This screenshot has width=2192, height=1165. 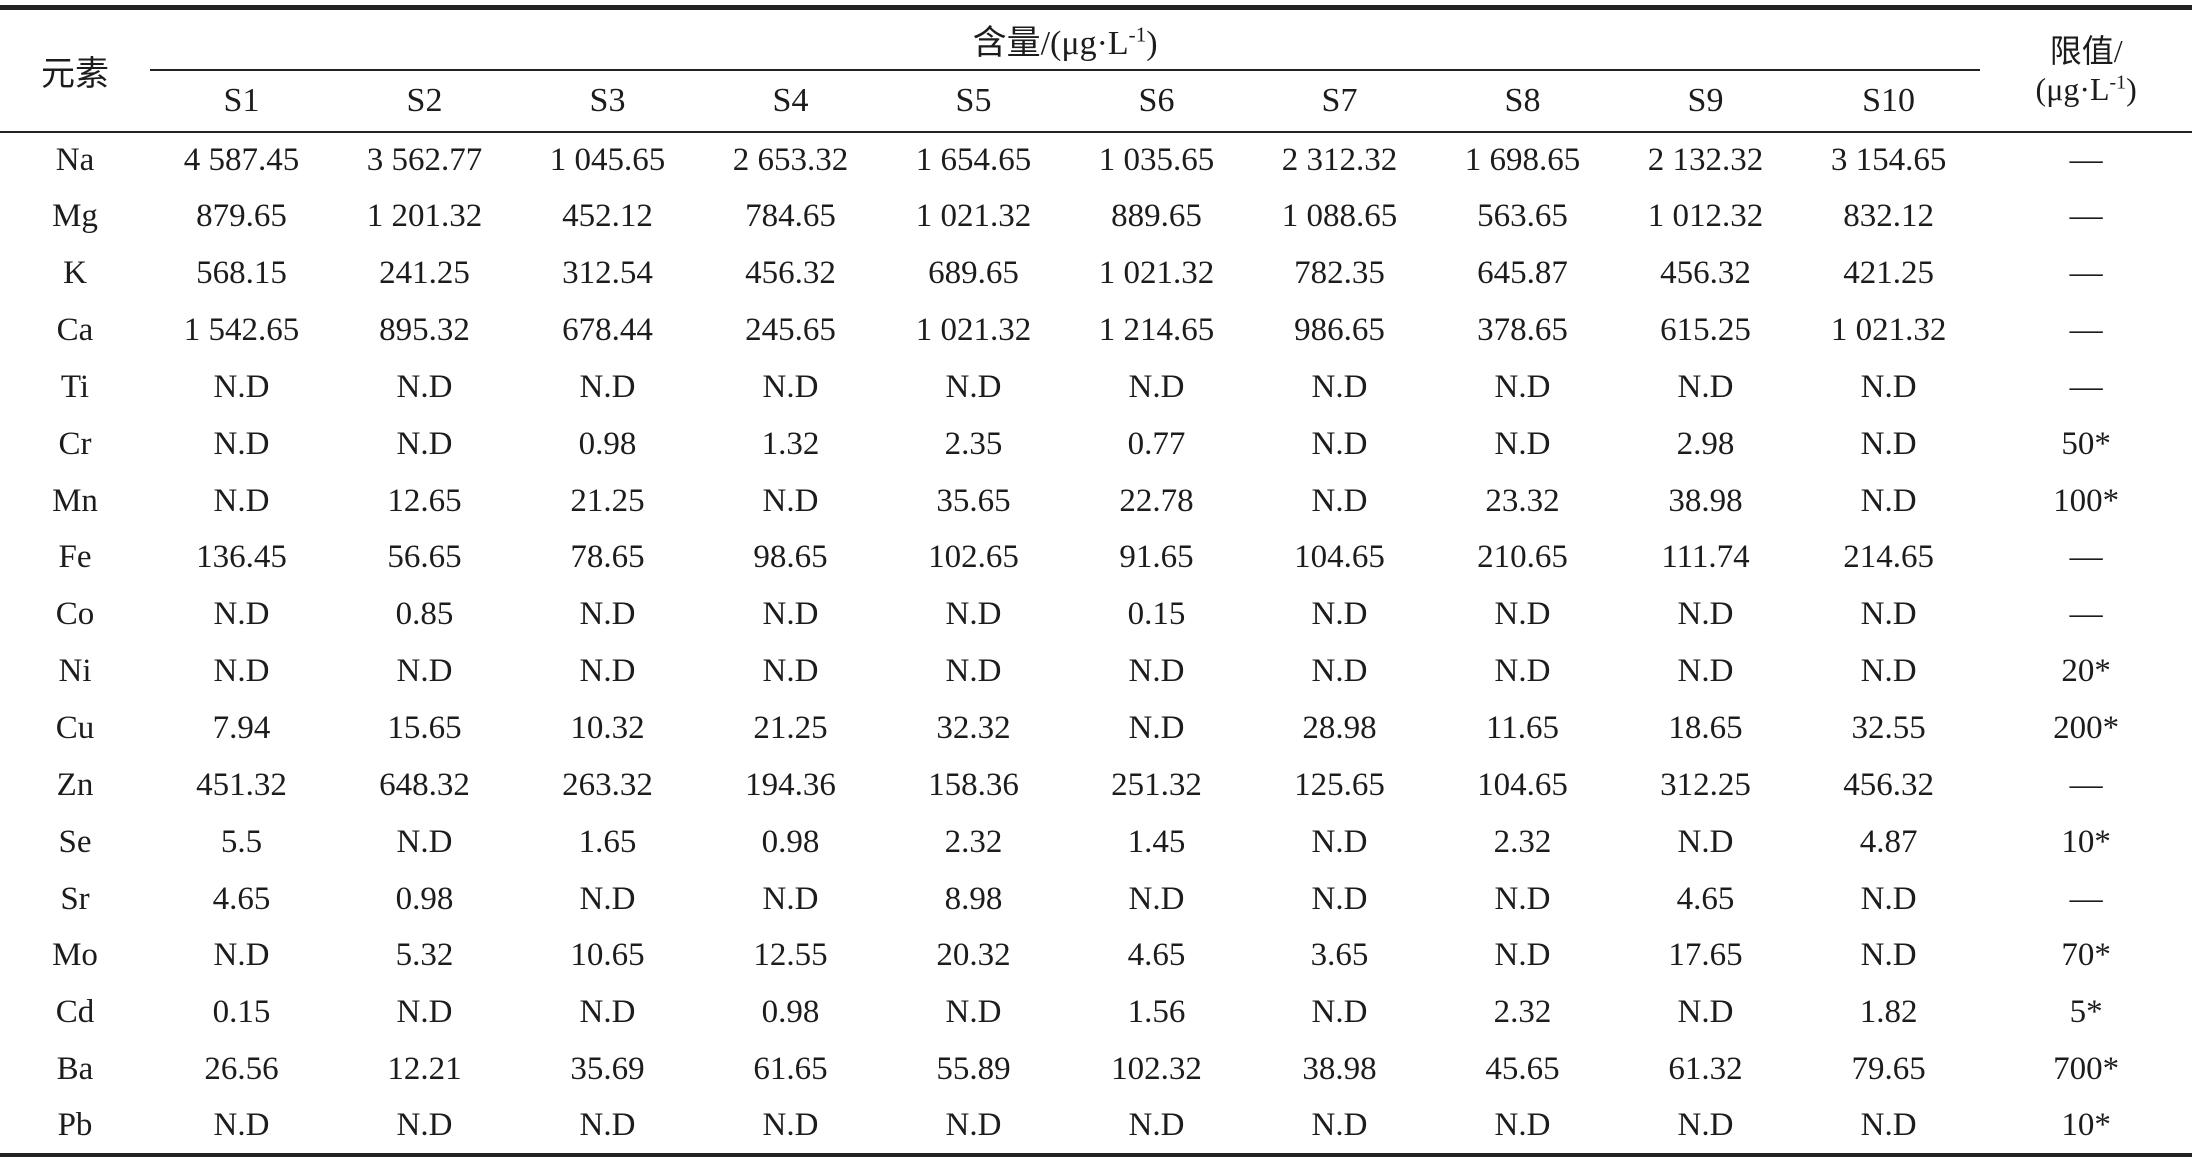 What do you see at coordinates (2086, 671) in the screenshot?
I see `limit-cell: 20*` at bounding box center [2086, 671].